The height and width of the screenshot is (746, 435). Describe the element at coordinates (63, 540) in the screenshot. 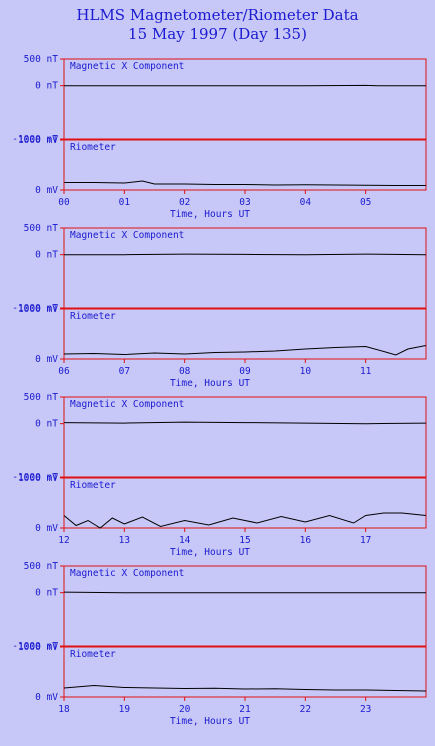

I see `x-tick-label: 12` at that location.